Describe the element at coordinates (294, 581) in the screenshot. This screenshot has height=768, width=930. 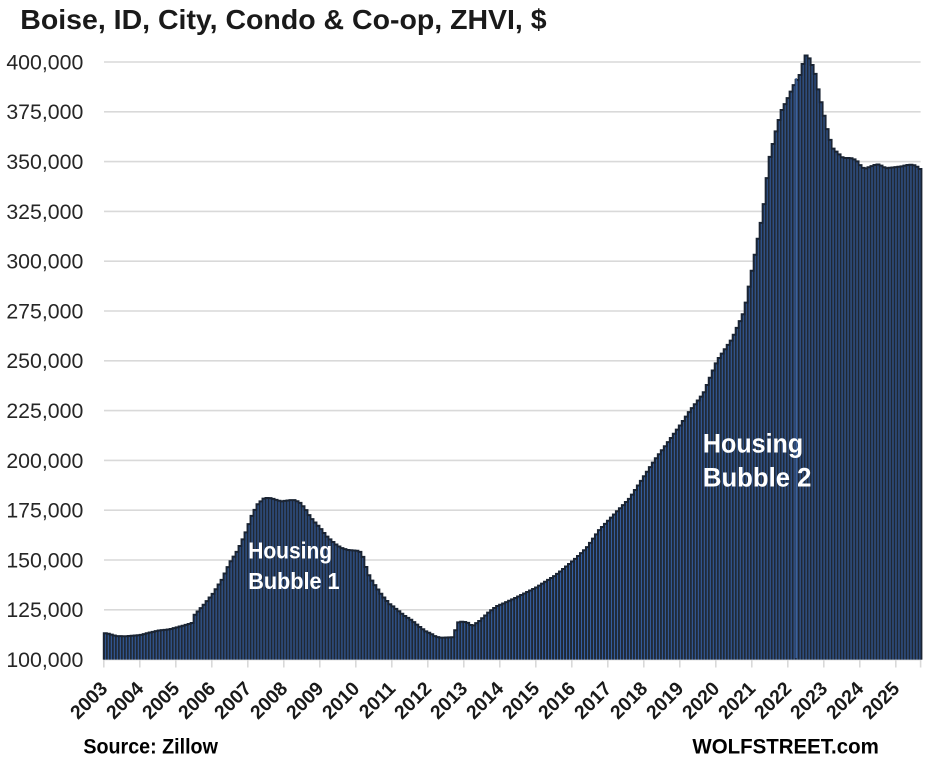
I see `svg-text: Bubble 1` at that location.